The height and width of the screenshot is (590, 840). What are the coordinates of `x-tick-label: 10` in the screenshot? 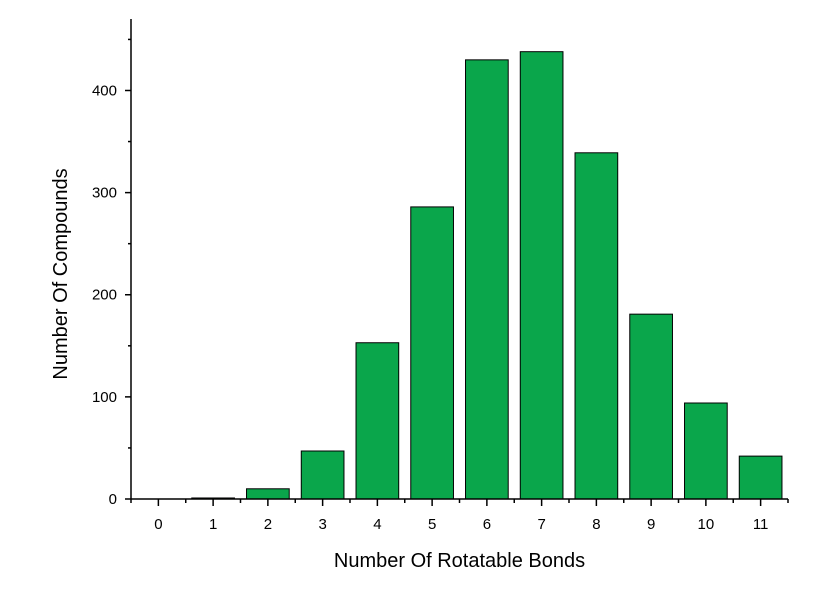 It's located at (706, 524).